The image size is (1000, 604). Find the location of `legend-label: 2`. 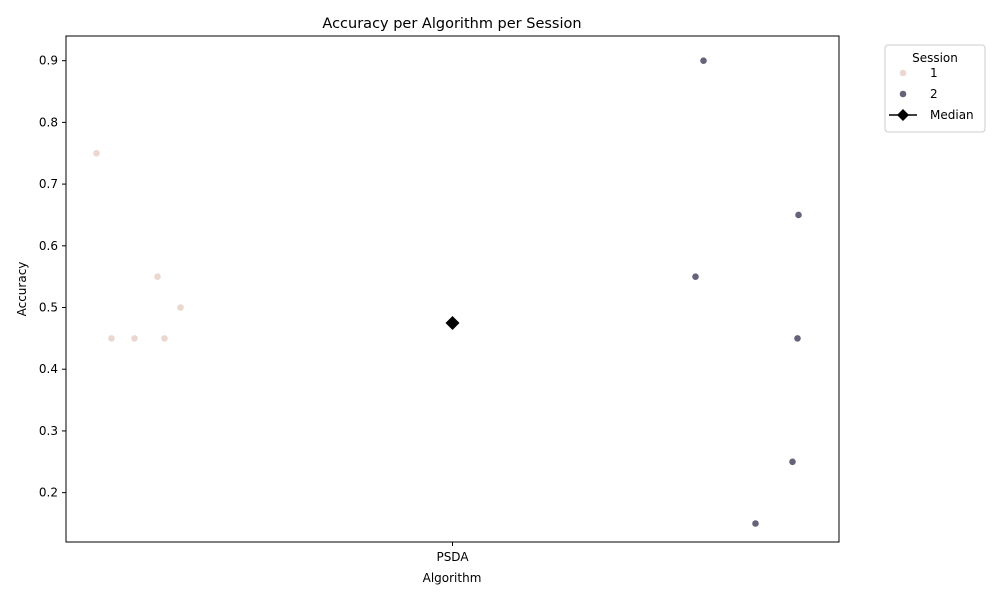

legend-label: 2 is located at coordinates (934, 94).